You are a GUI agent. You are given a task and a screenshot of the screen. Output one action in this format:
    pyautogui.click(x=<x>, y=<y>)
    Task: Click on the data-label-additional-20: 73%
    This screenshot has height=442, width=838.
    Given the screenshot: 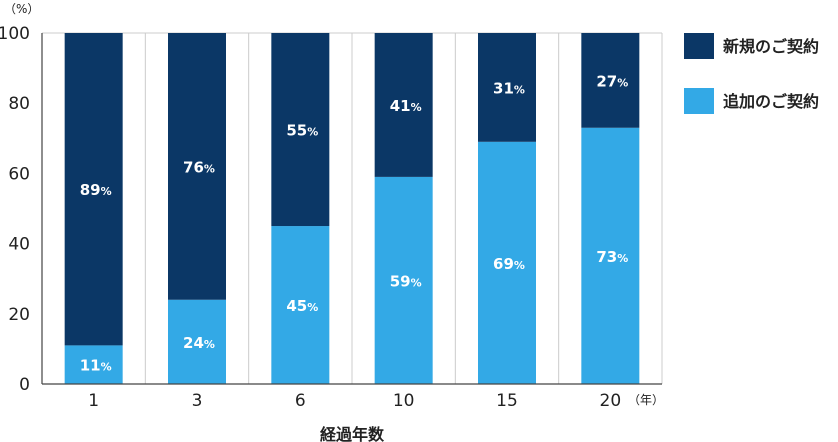 What is the action you would take?
    pyautogui.click(x=612, y=257)
    